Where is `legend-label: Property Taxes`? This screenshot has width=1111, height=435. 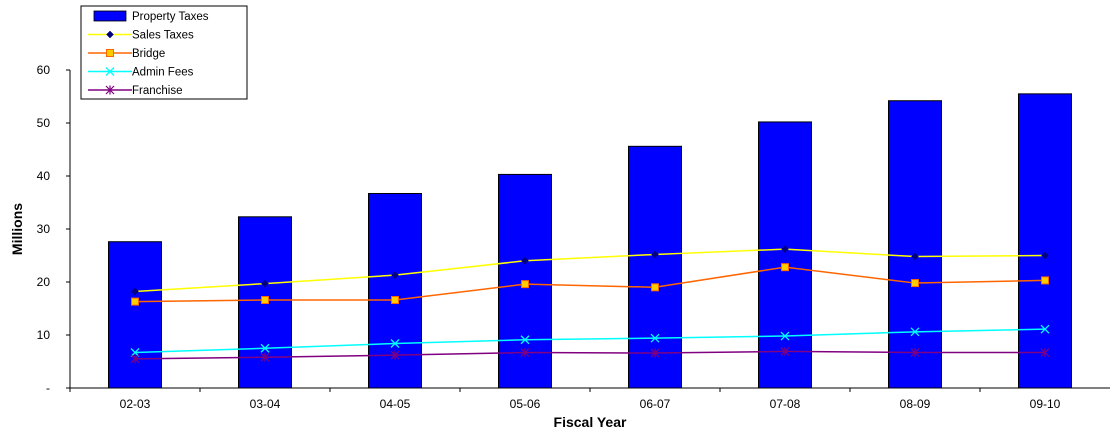
legend-label: Property Taxes is located at coordinates (170, 17).